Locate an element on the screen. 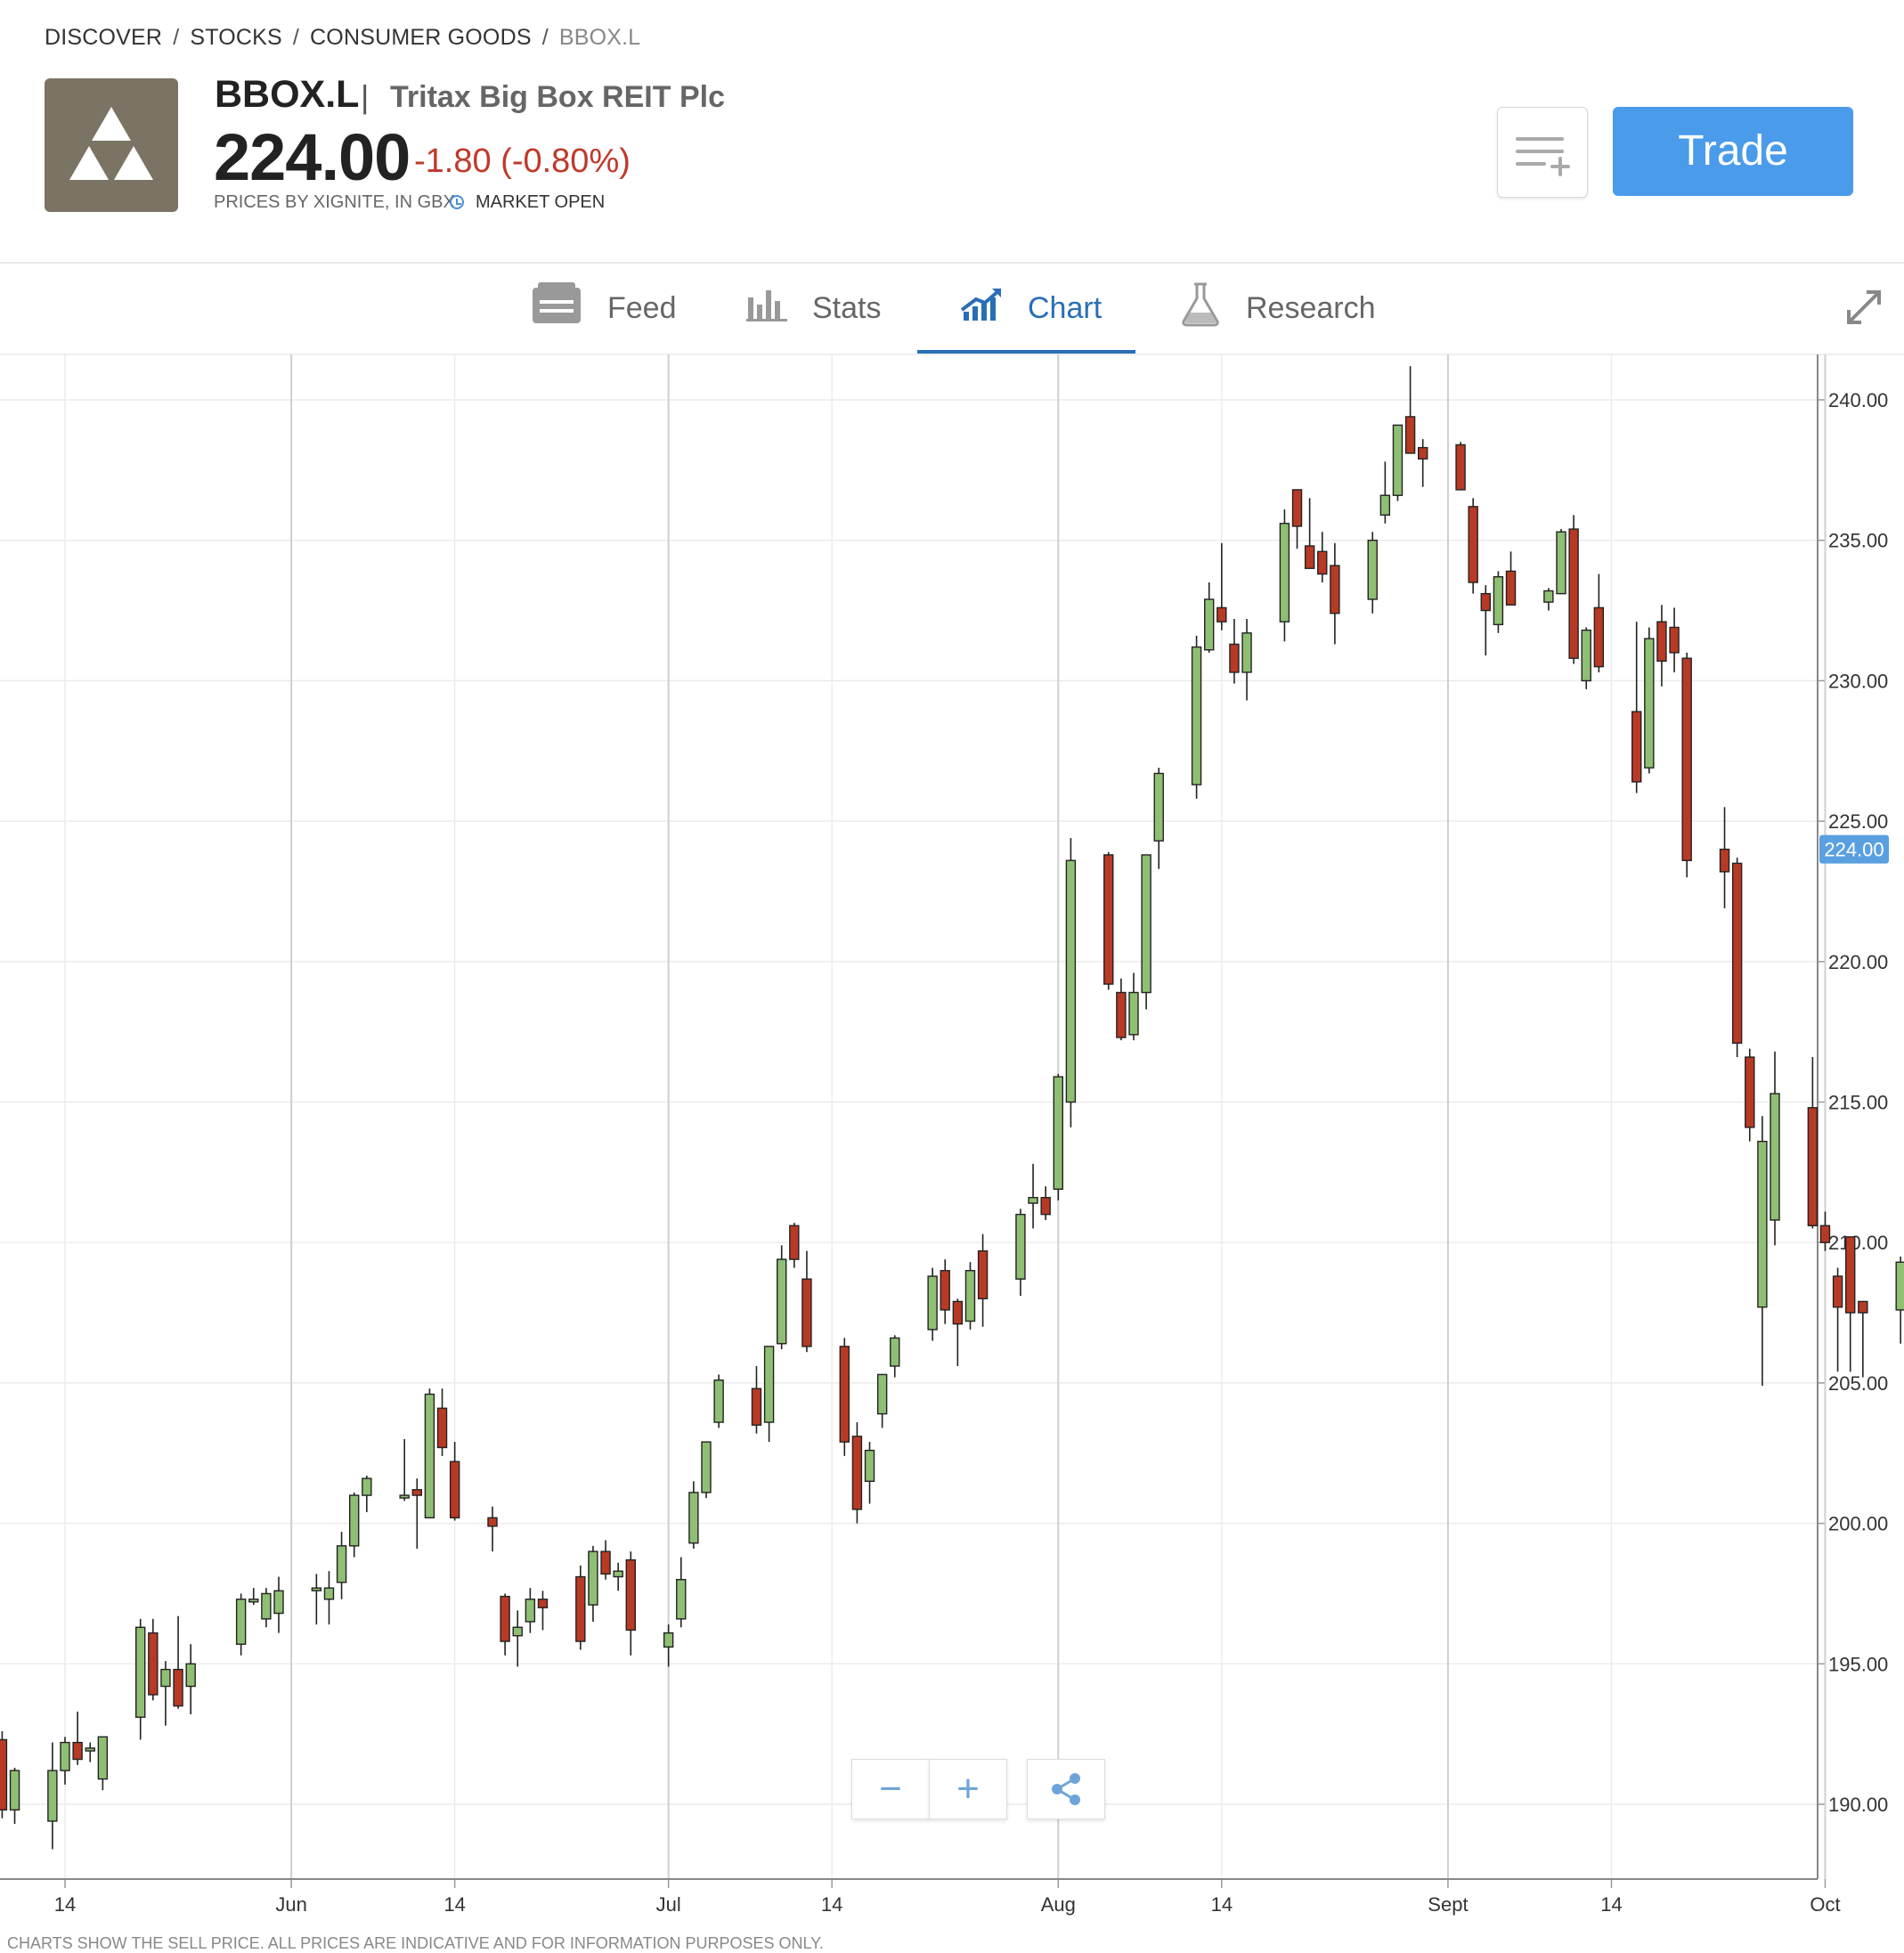  x-tick-label: Sept is located at coordinates (1448, 1904).